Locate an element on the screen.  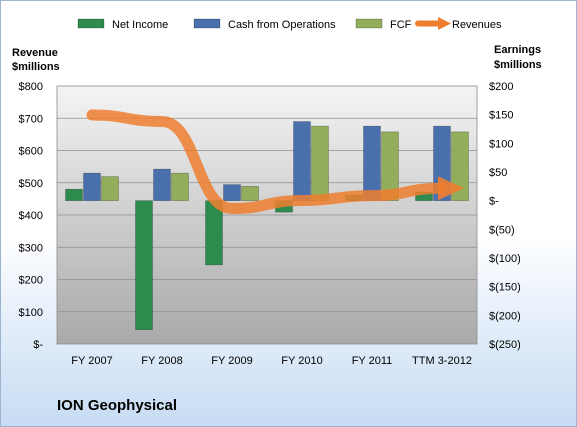
x-tick-label: FY 2009 is located at coordinates (231, 361).